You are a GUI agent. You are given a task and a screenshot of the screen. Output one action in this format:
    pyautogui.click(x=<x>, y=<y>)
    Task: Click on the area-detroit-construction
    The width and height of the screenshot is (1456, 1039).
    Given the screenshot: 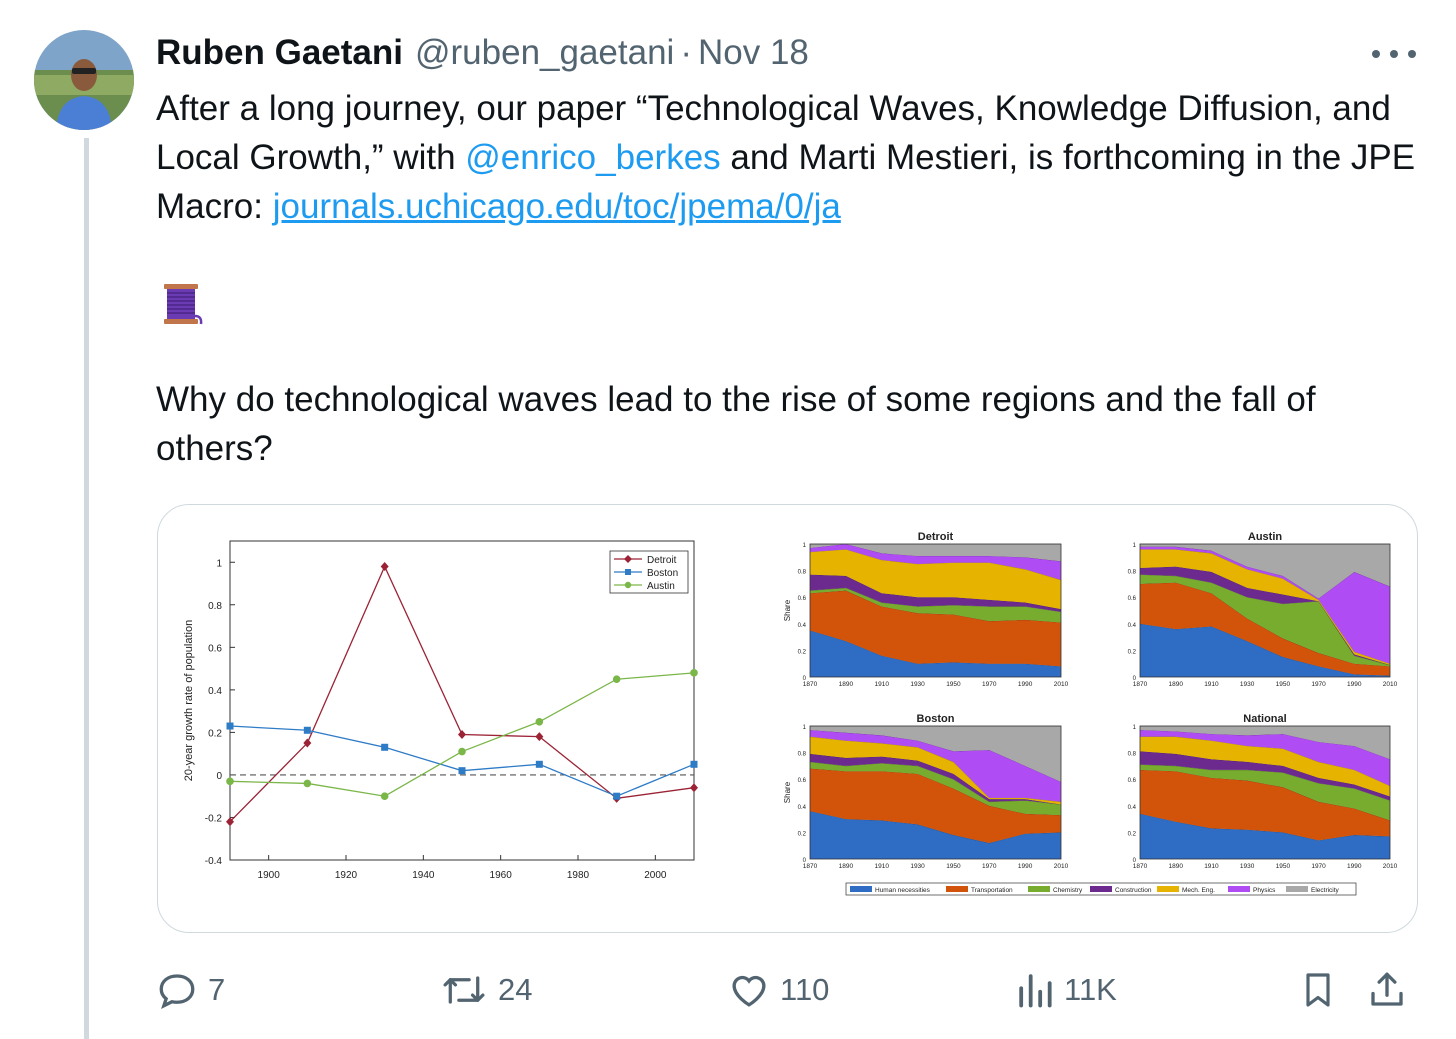 What is the action you would take?
    pyautogui.click(x=935, y=593)
    